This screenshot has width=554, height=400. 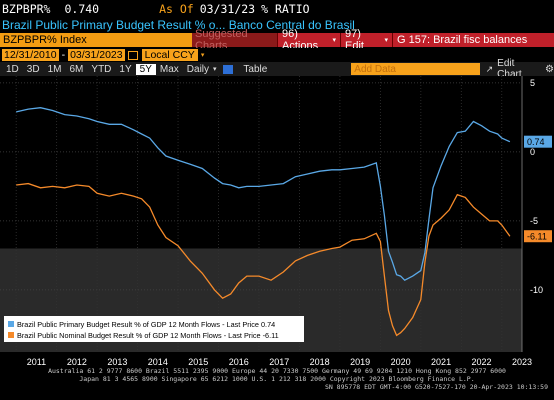 I want to click on x-tick-label: 2016, so click(x=239, y=362).